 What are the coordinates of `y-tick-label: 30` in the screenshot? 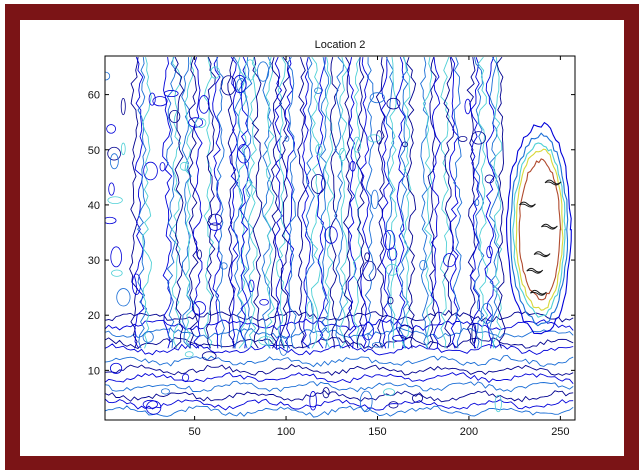 It's located at (94, 261).